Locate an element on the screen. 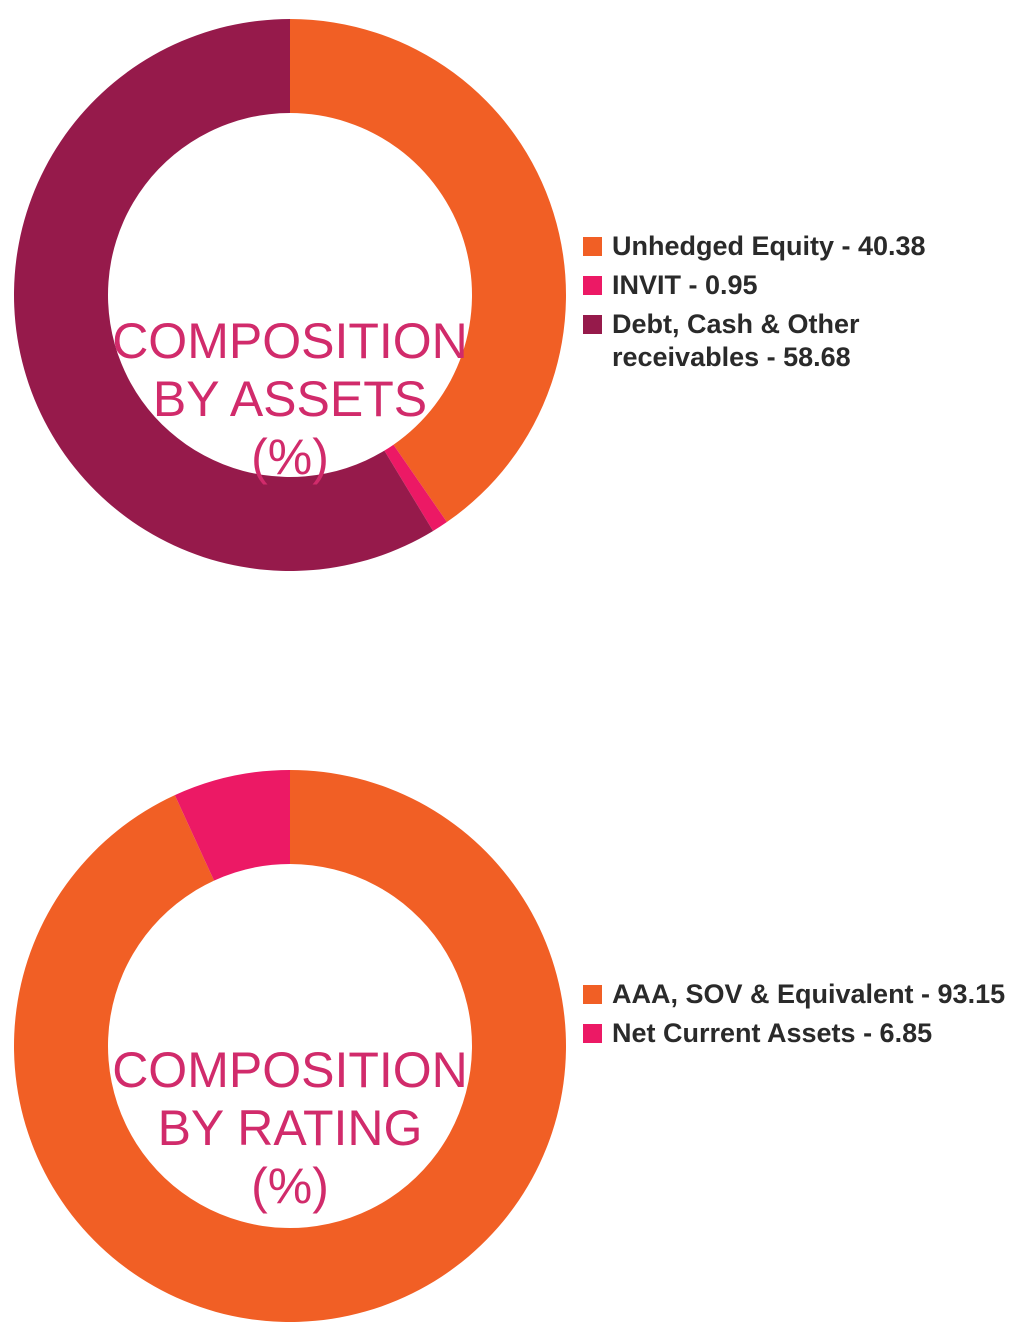  legend-item: Net Current Assets - 6.85 is located at coordinates (798, 1033).